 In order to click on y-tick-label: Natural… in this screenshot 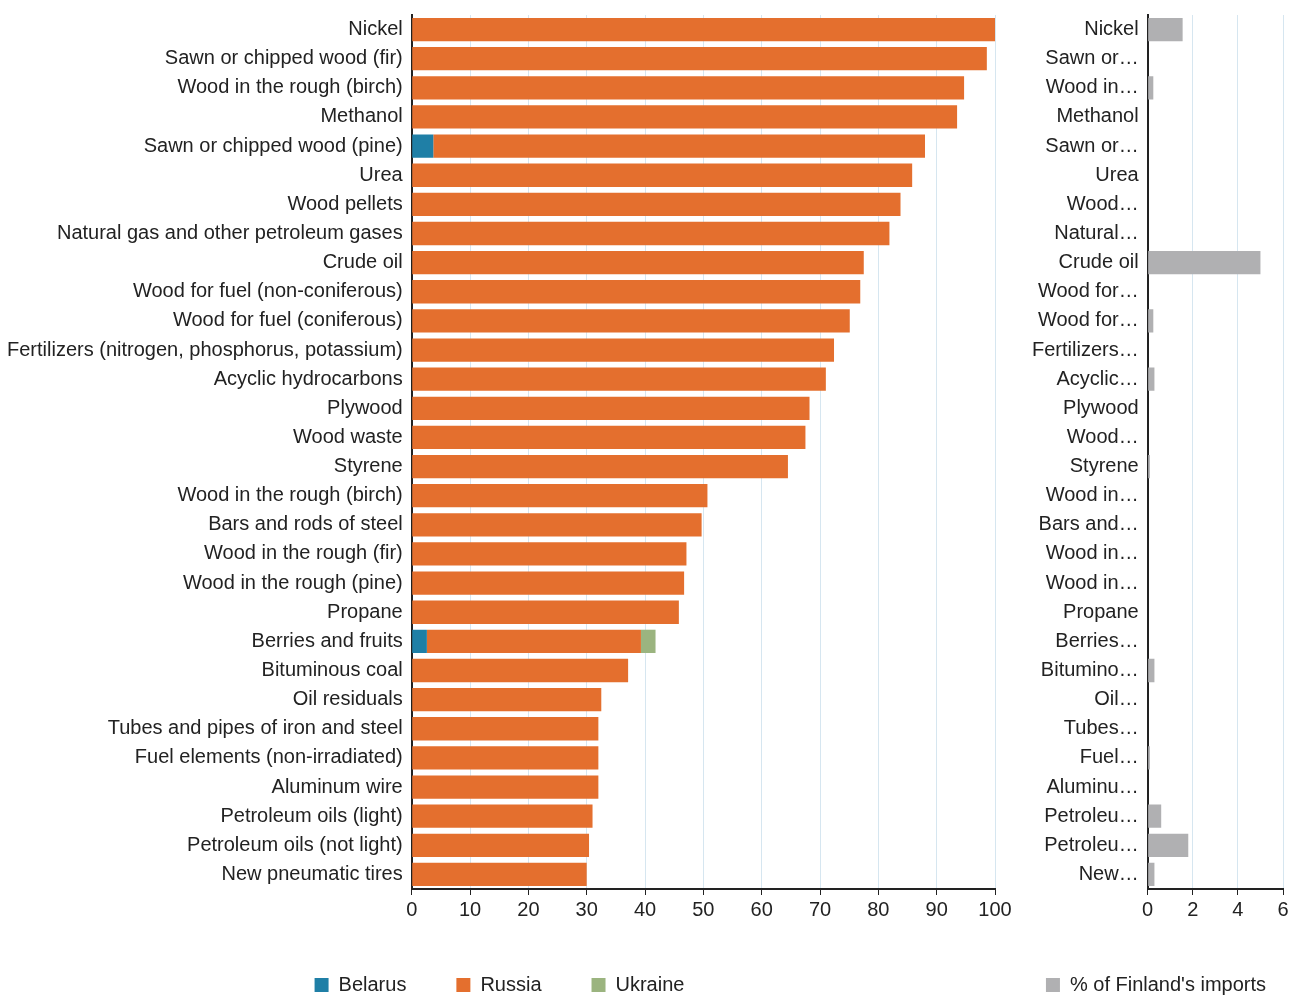, I will do `click(1096, 232)`.